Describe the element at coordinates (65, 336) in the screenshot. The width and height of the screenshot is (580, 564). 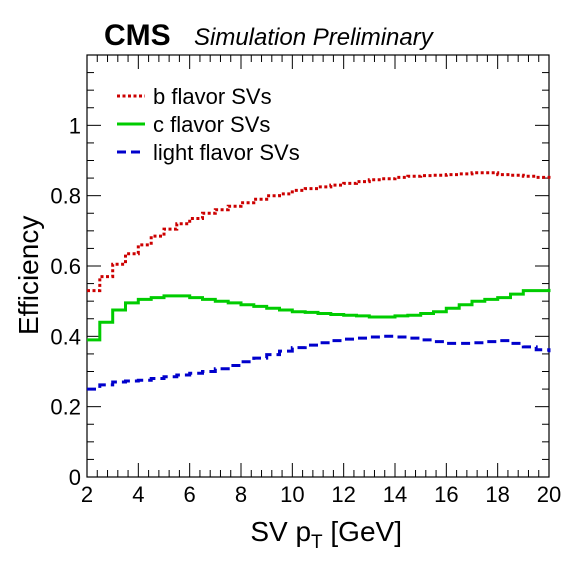
I see `y-tick-label: 0.4` at that location.